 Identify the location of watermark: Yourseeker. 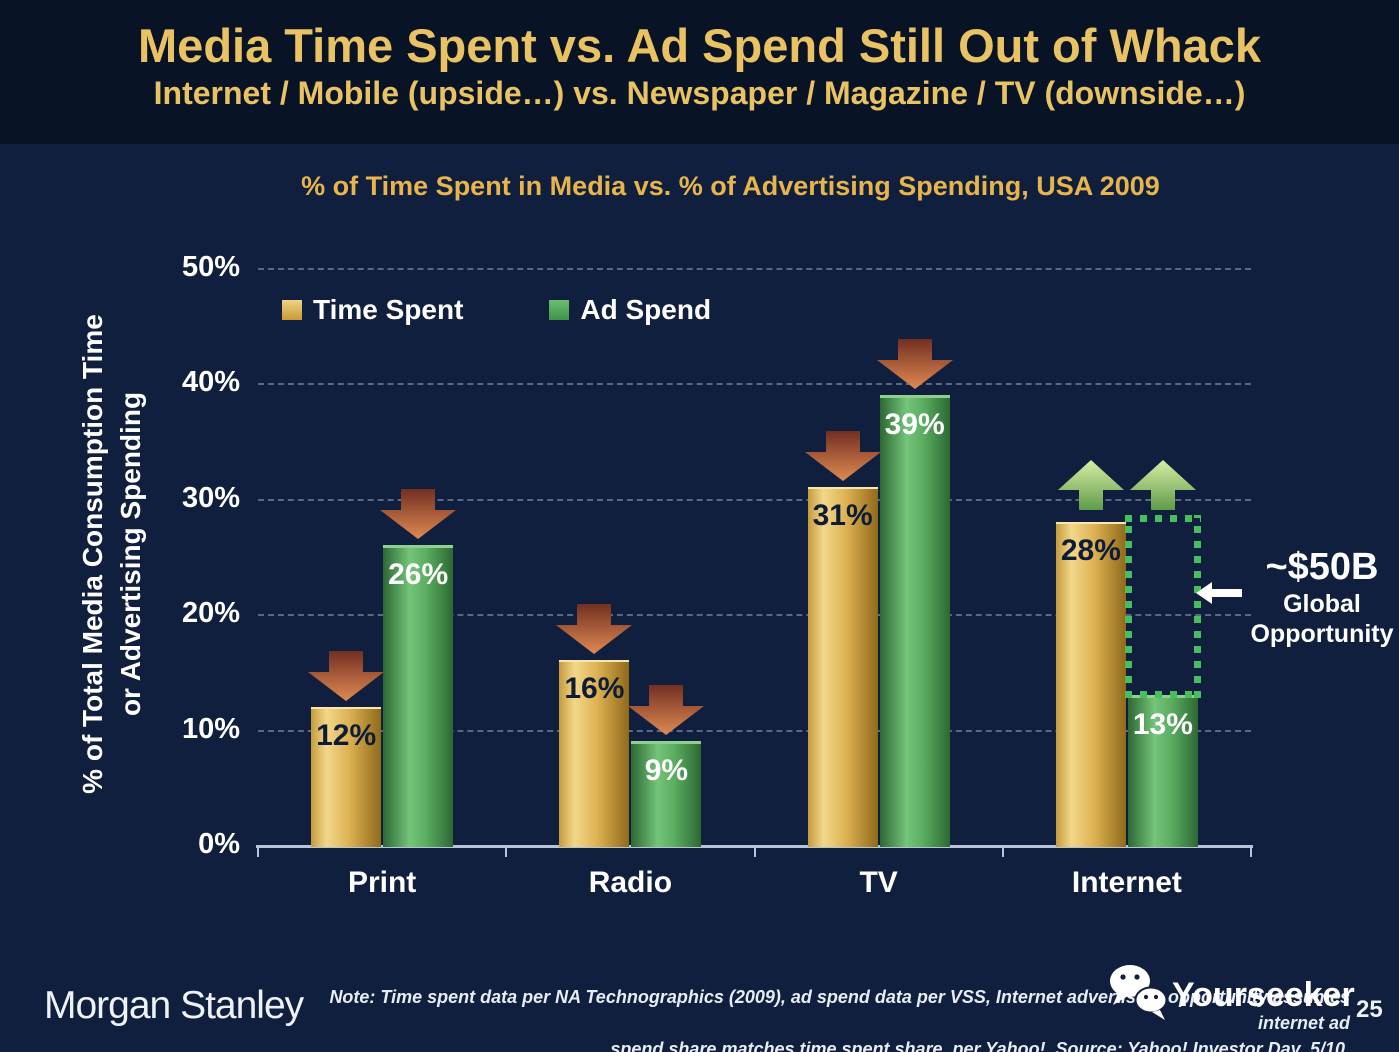
(1230, 995).